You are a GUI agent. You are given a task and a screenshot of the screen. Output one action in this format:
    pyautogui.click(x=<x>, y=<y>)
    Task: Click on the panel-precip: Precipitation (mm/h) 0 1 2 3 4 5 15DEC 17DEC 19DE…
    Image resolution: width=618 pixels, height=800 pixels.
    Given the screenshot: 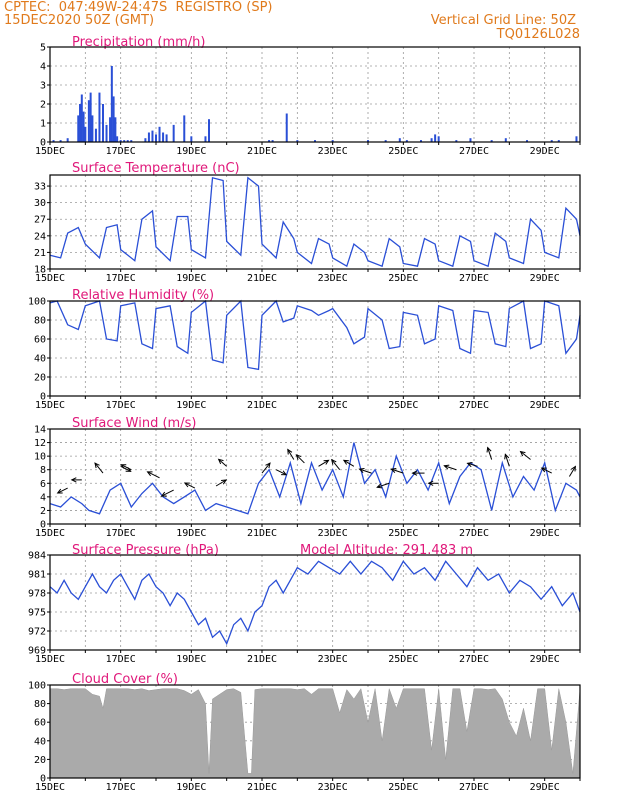 What is the action you would take?
    pyautogui.click(x=308, y=96)
    